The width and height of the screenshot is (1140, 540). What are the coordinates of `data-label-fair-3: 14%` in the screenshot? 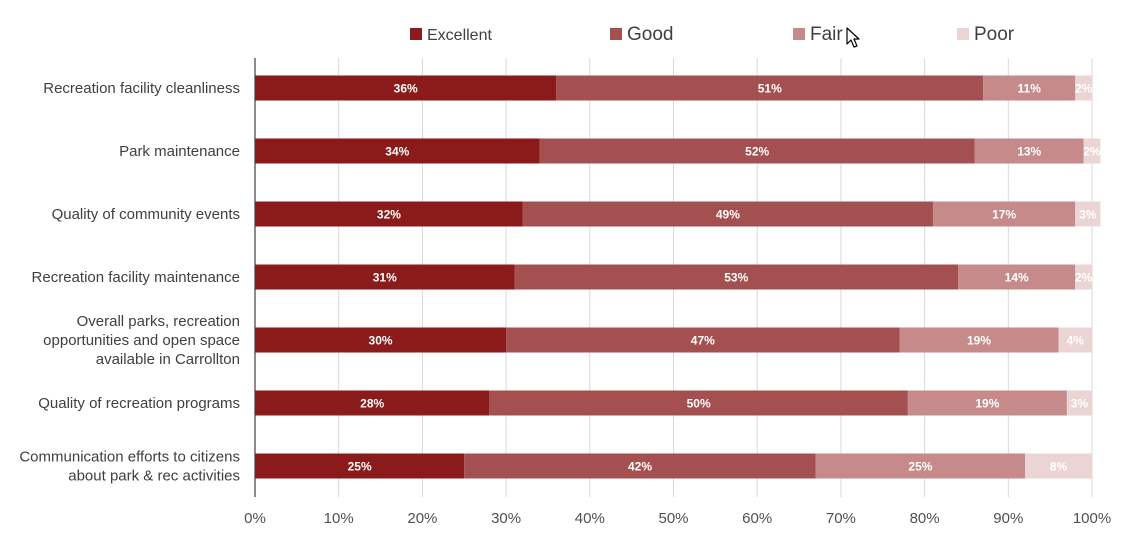 It's located at (1017, 278).